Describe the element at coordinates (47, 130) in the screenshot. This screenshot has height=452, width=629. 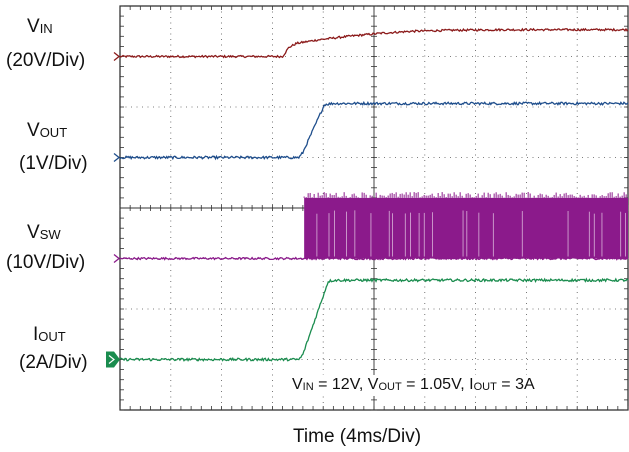
I see `label-vout: VOUT` at that location.